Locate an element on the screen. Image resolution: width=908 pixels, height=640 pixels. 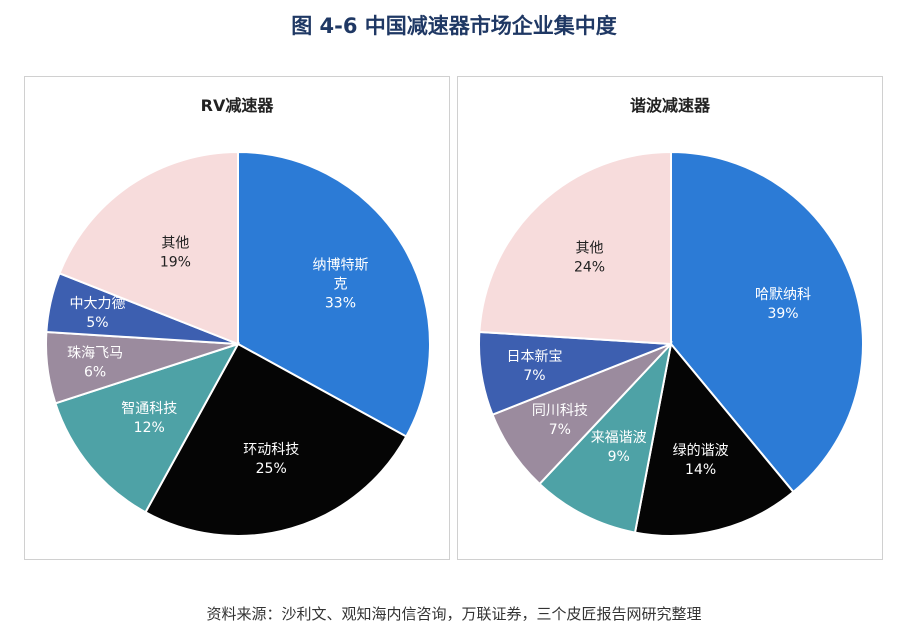
slice-data-label: 其他 19% is located at coordinates (175, 252).